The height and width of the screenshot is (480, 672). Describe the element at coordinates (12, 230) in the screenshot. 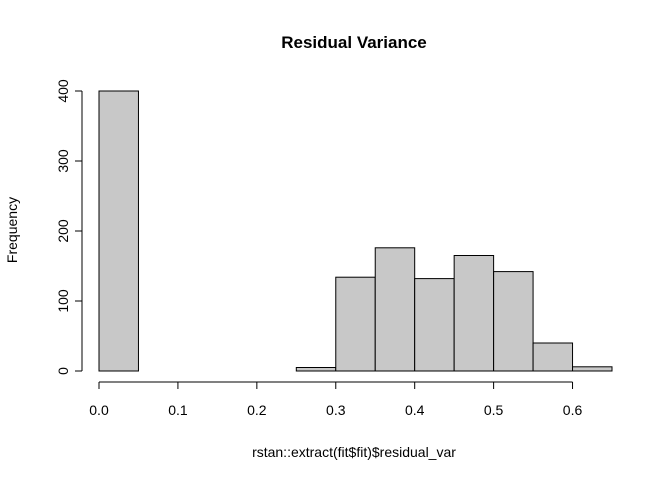

I see `y-axis-label: Frequency` at that location.